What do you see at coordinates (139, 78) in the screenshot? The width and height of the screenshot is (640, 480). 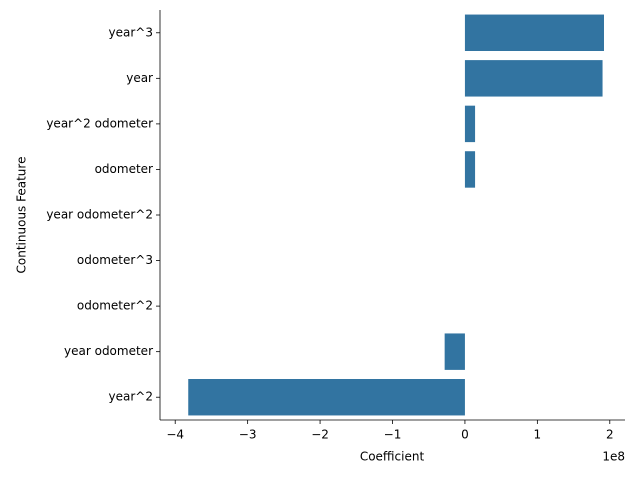 I see `y-tick-label: year` at bounding box center [139, 78].